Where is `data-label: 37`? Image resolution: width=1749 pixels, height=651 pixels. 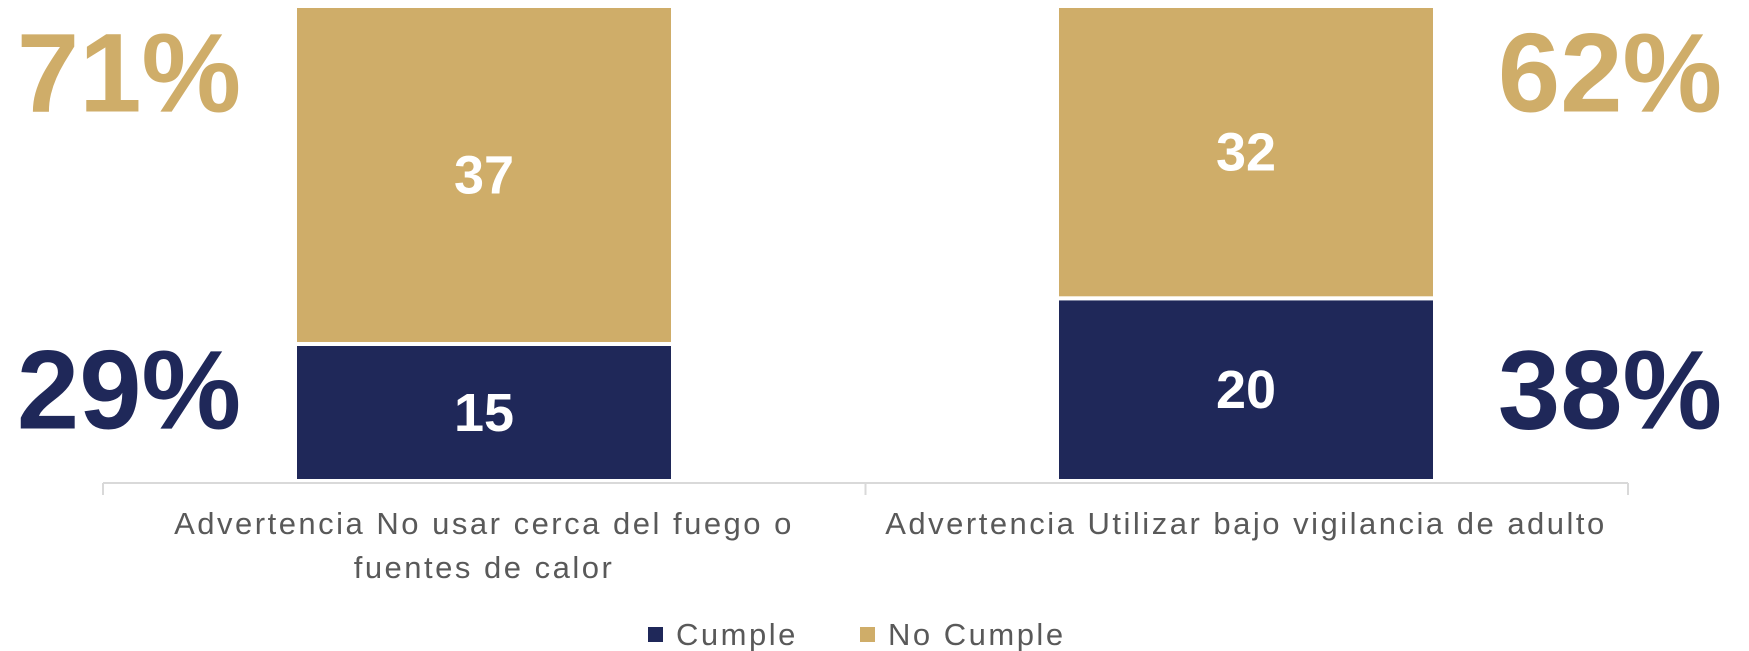 data-label: 37 is located at coordinates (484, 175).